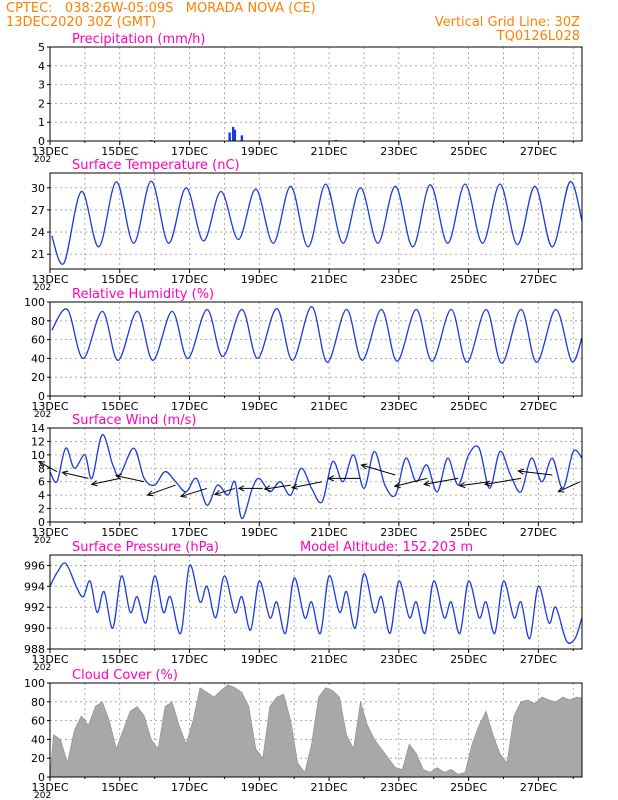 The image size is (618, 800). Describe the element at coordinates (386, 547) in the screenshot. I see `pressure-subtitle: Model Altitude: 152.203 m` at that location.